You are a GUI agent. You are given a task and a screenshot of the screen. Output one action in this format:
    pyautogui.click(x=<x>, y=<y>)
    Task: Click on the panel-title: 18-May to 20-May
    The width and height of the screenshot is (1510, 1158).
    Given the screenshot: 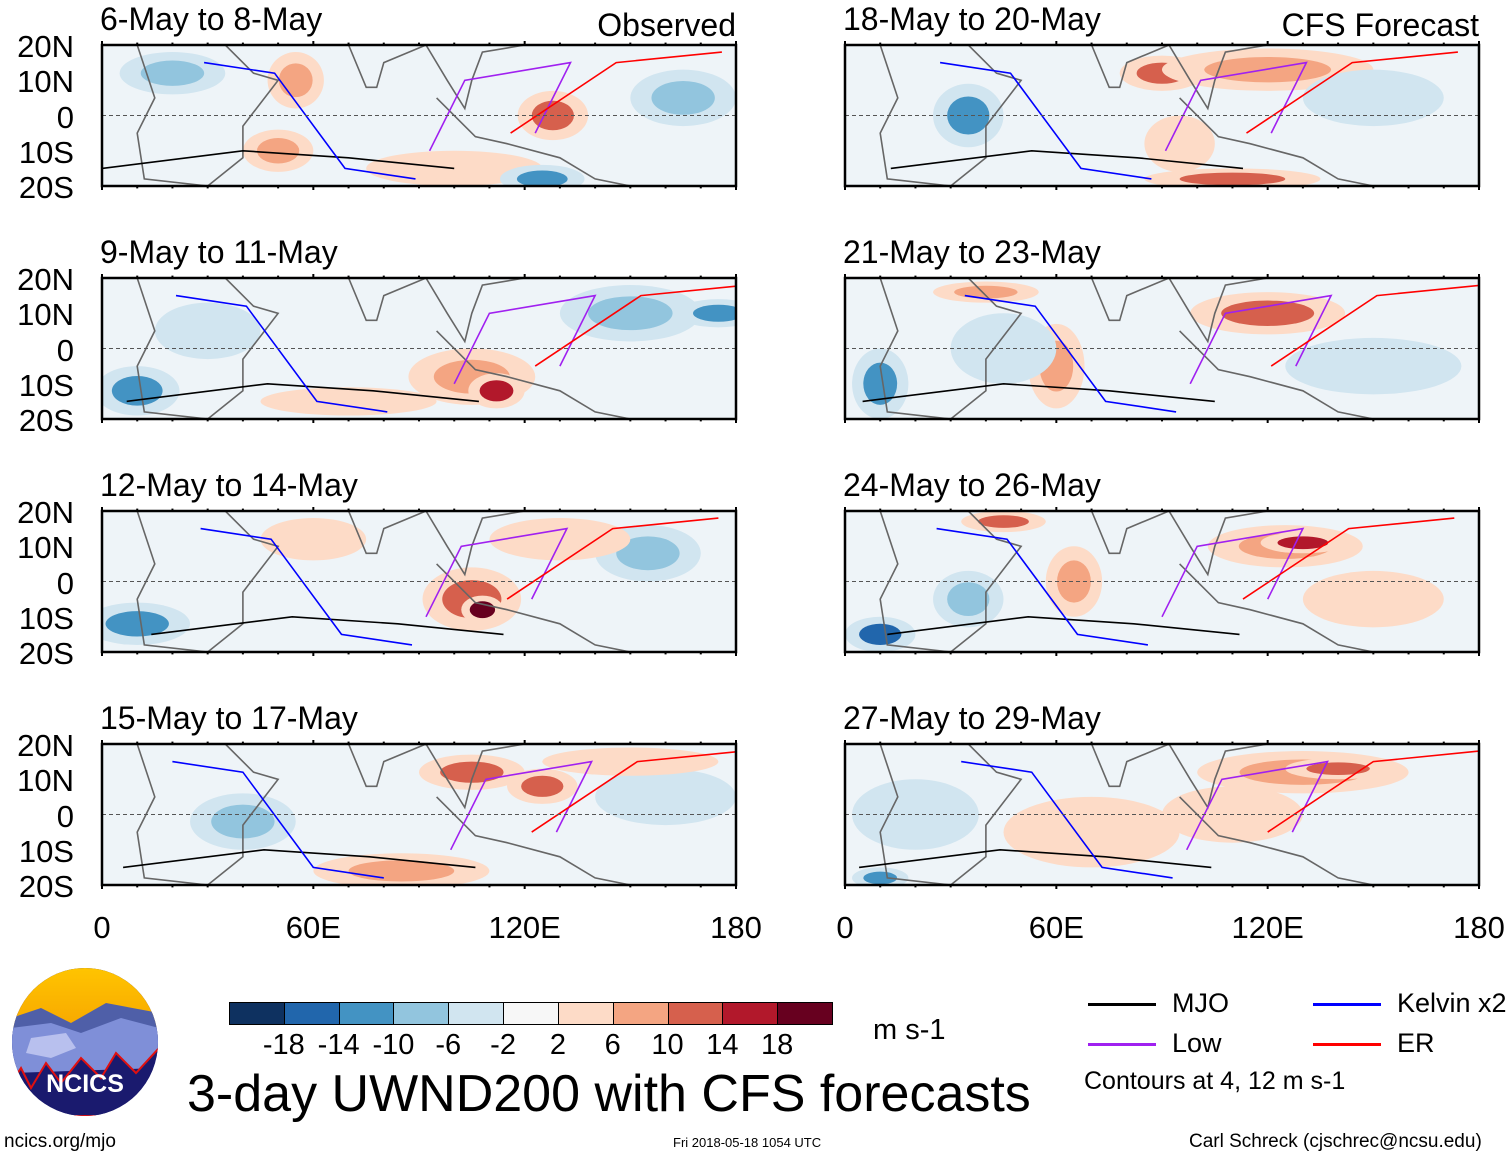 What is the action you would take?
    pyautogui.click(x=972, y=19)
    